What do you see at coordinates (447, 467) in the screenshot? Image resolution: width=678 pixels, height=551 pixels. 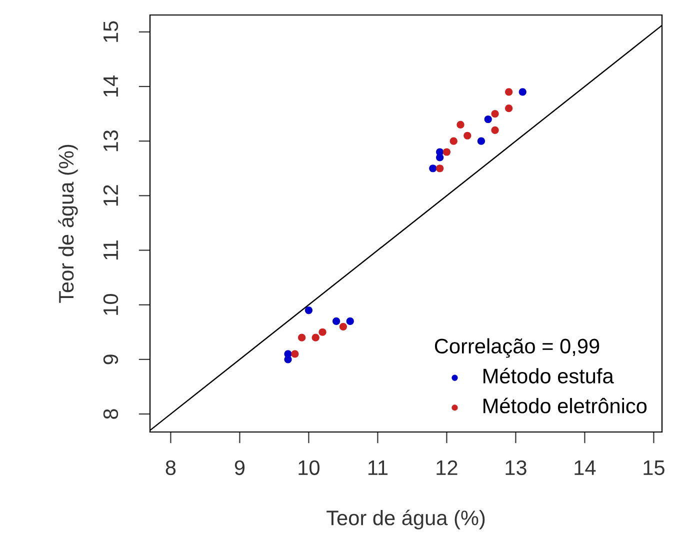 I see `x-tick-label: 12` at bounding box center [447, 467].